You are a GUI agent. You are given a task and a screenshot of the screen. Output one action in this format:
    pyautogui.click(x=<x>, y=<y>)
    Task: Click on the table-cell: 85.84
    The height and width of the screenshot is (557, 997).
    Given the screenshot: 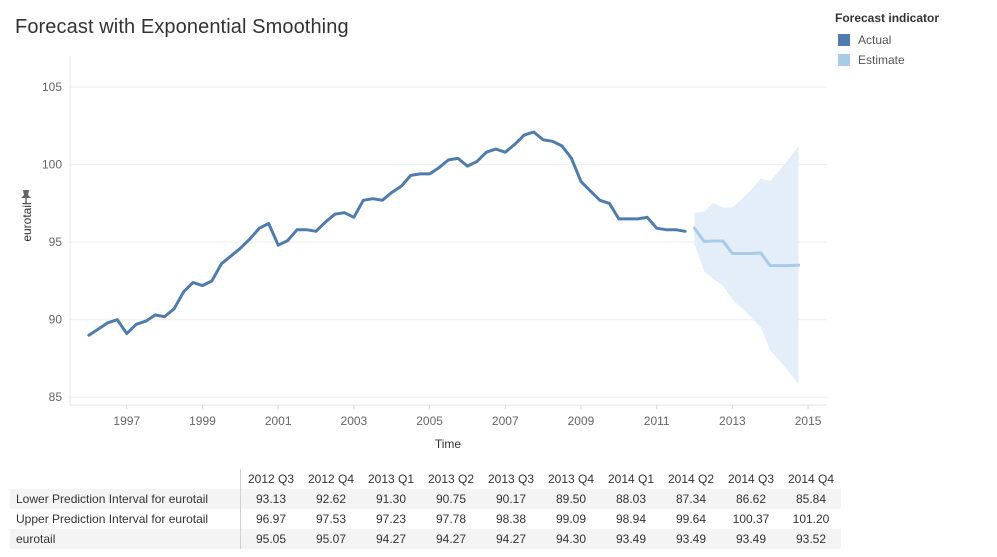 What is the action you would take?
    pyautogui.click(x=811, y=499)
    